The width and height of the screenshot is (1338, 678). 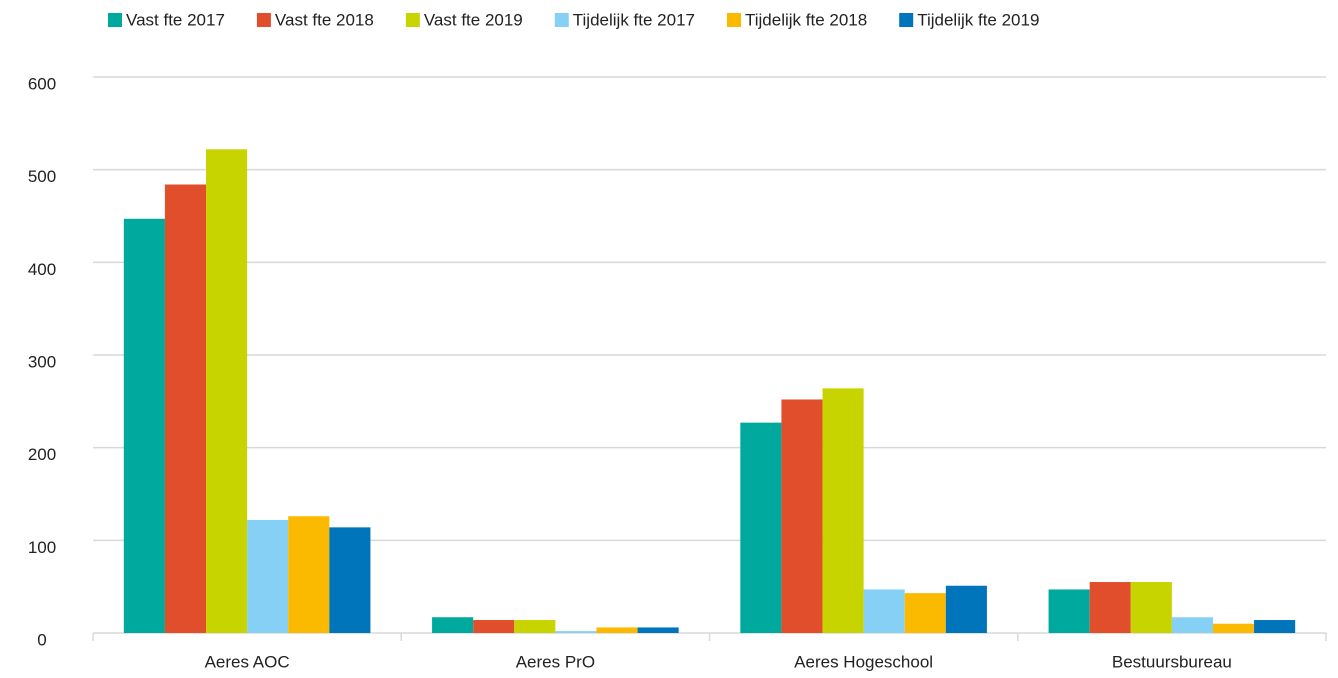 I want to click on legend-label: Vast fte 2017, so click(x=175, y=19).